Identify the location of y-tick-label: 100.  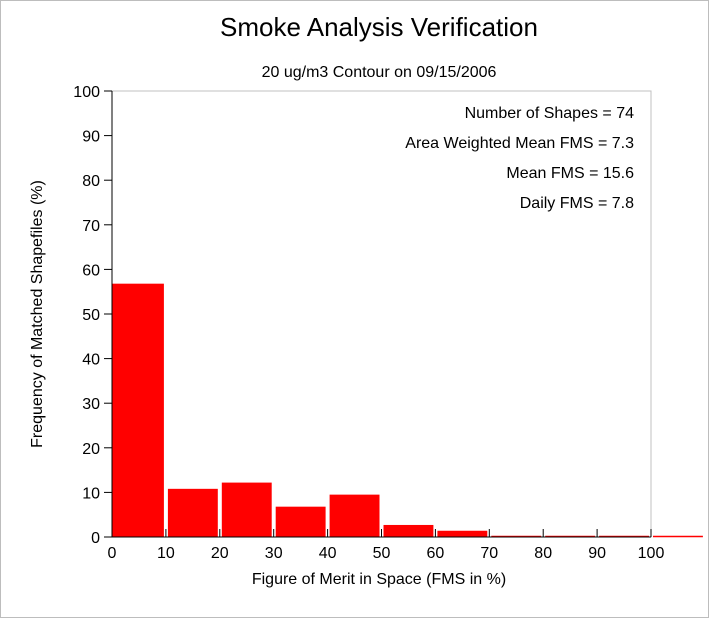
(86, 92).